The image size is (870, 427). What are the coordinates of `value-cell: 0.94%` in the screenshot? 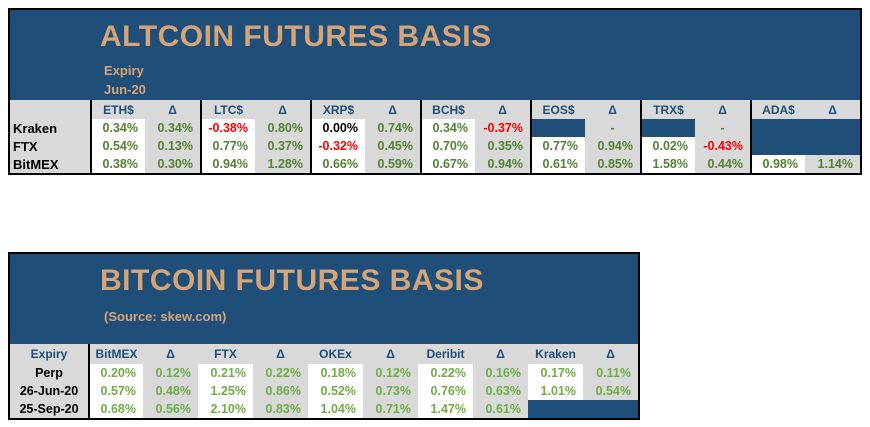 It's located at (227, 164).